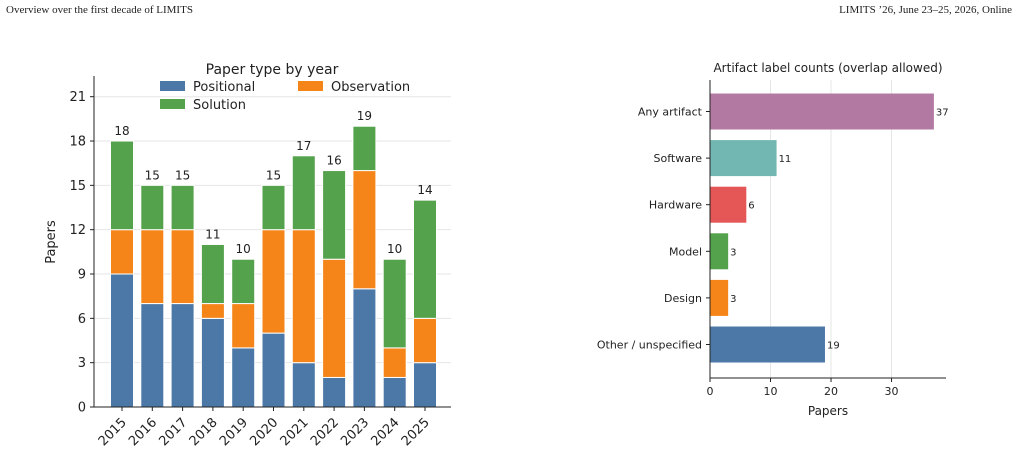 The image size is (1021, 455). I want to click on y-axis-label: Papers, so click(51, 242).